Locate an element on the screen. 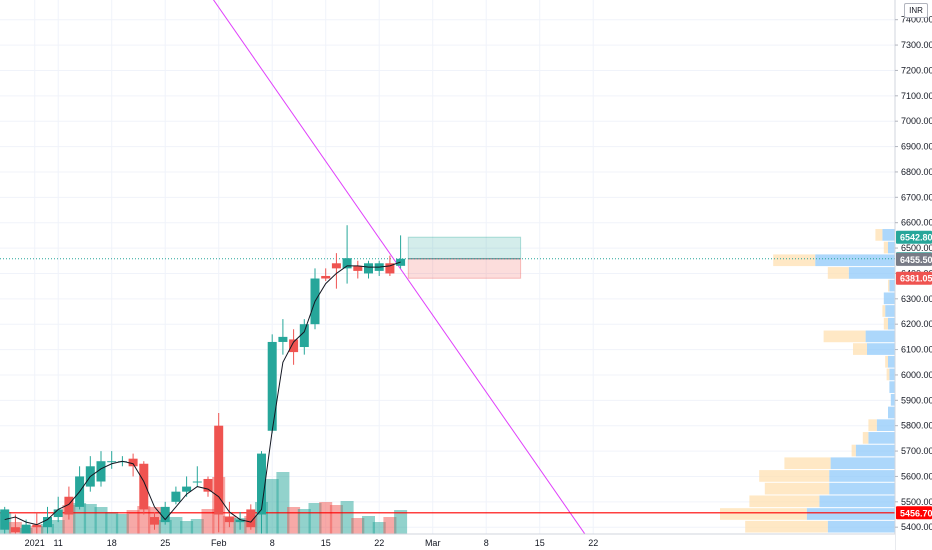  currency-badge: INR is located at coordinates (916, 10).